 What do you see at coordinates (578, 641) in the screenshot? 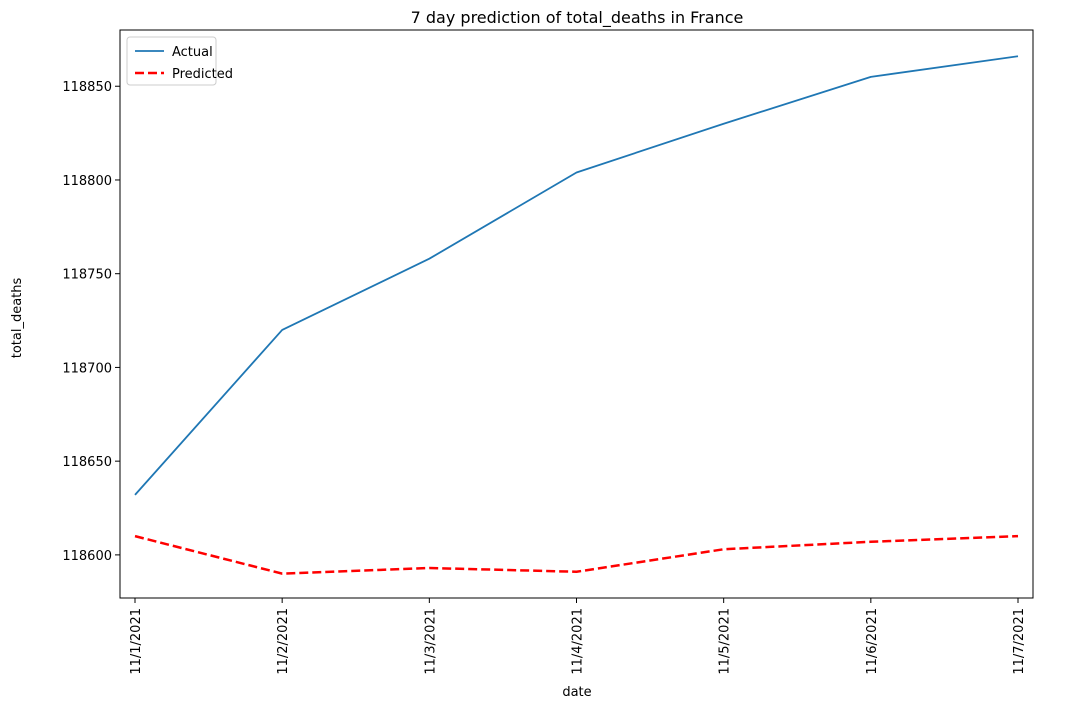
I see `x-tick-label: 11/4/2021` at bounding box center [578, 641].